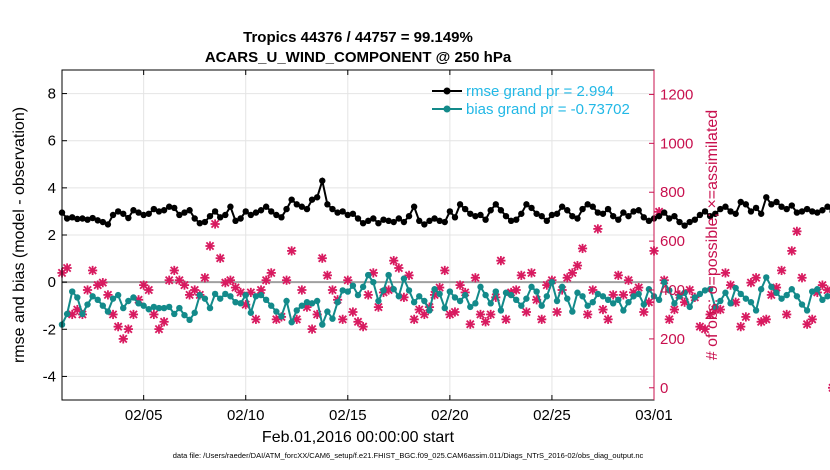  Describe the element at coordinates (672, 192) in the screenshot. I see `y-tick-label-right: 800` at that location.